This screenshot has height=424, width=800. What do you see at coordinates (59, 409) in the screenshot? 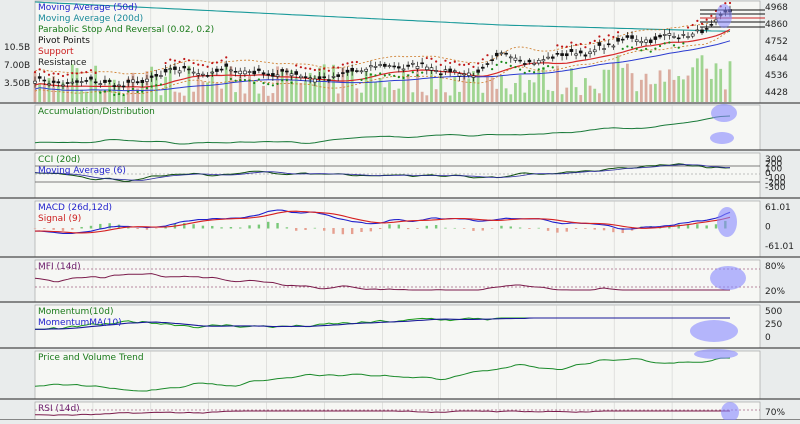
I see `legend-label: RSI (14d)` at bounding box center [59, 409].